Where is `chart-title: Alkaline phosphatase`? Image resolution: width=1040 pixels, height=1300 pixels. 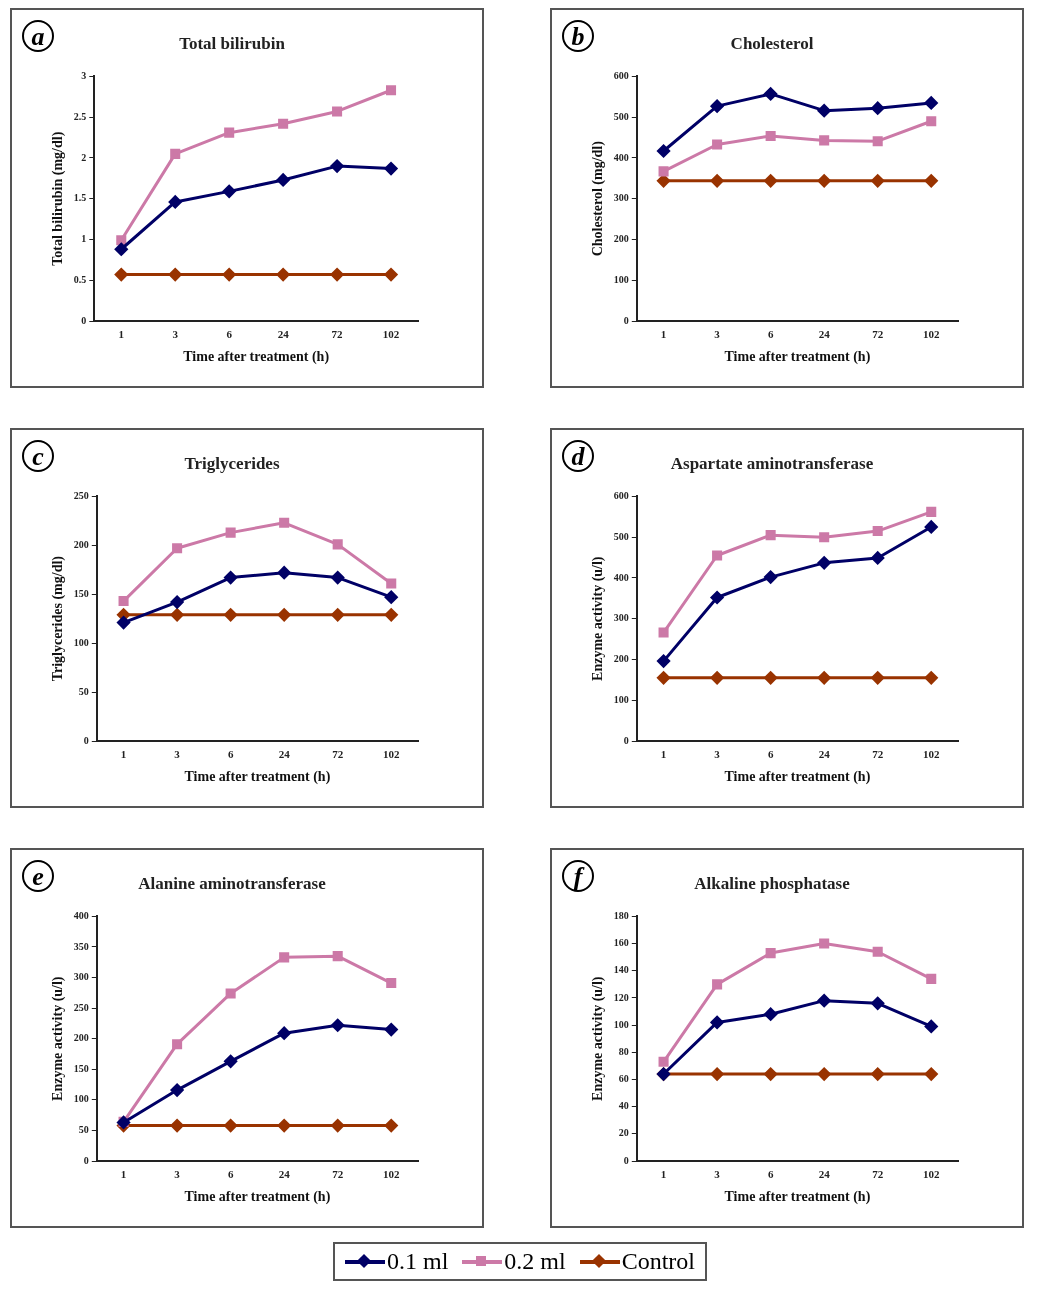
chart-title: Alkaline phosphatase is located at coordinates (772, 883).